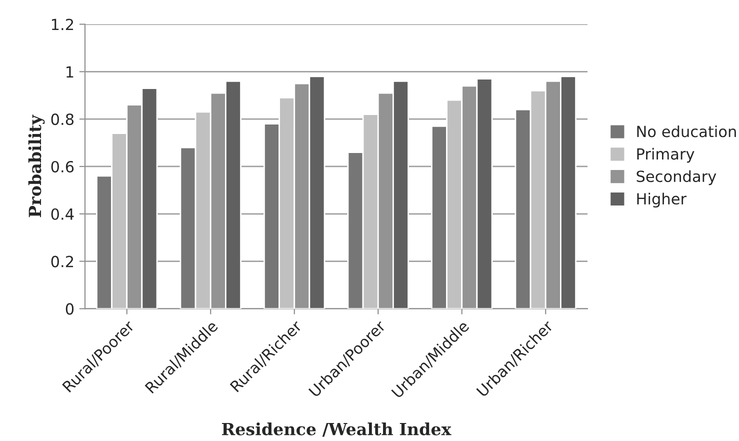 The height and width of the screenshot is (441, 739). I want to click on legend-label: Higher, so click(662, 200).